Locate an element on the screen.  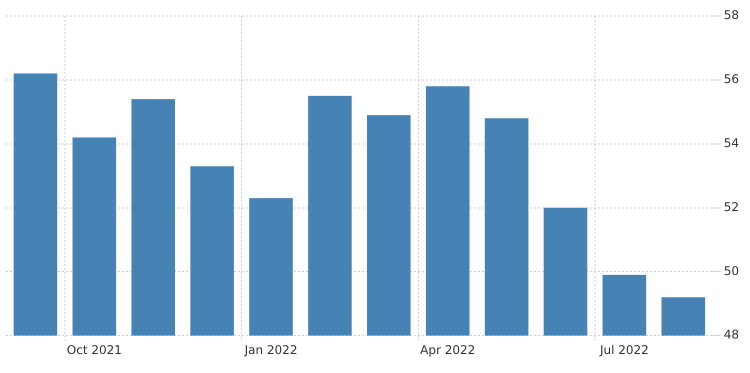
y-tick-label: 50 is located at coordinates (732, 271).